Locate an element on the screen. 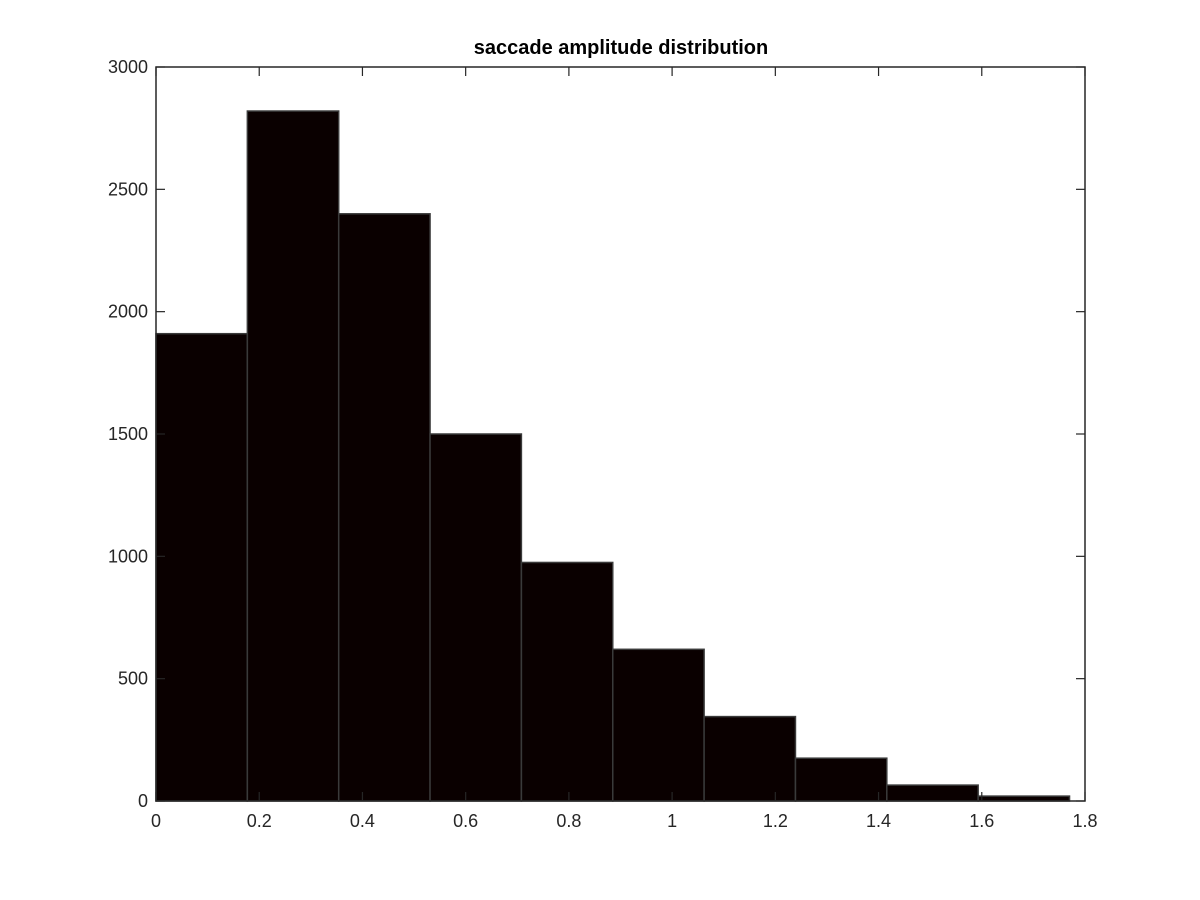 The image size is (1200, 900). y-tick-label-2: 1000 is located at coordinates (128, 556).